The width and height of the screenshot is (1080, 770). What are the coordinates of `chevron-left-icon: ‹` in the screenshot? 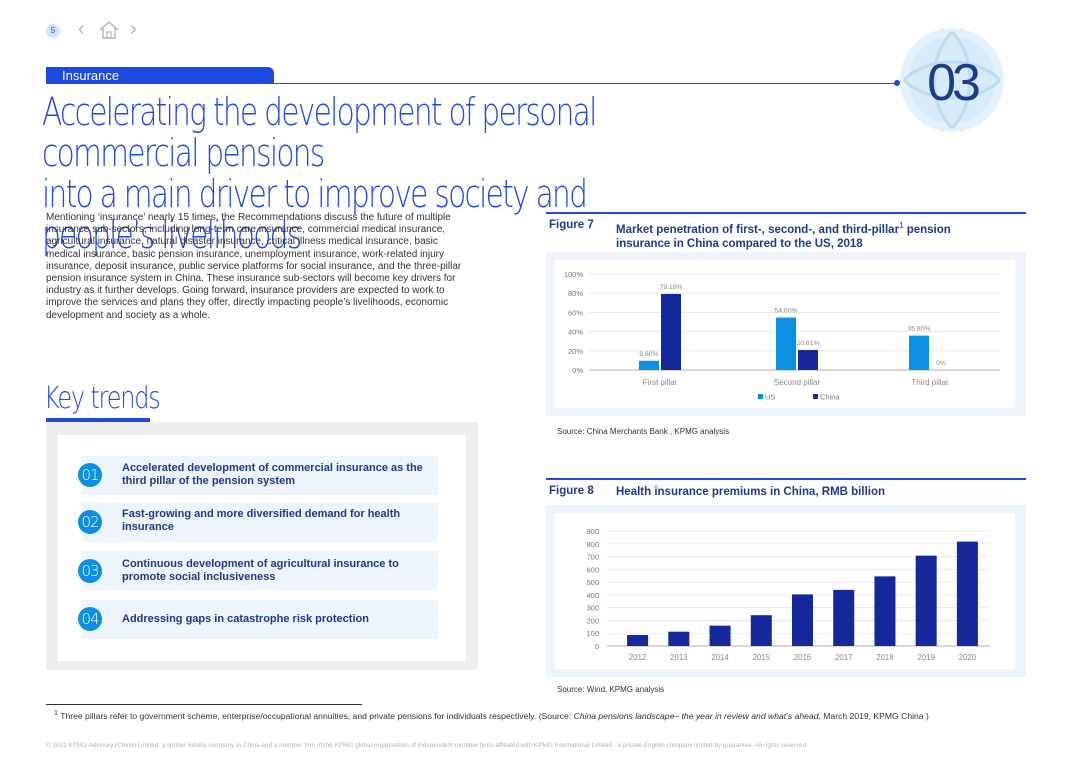 It's located at (81, 29).